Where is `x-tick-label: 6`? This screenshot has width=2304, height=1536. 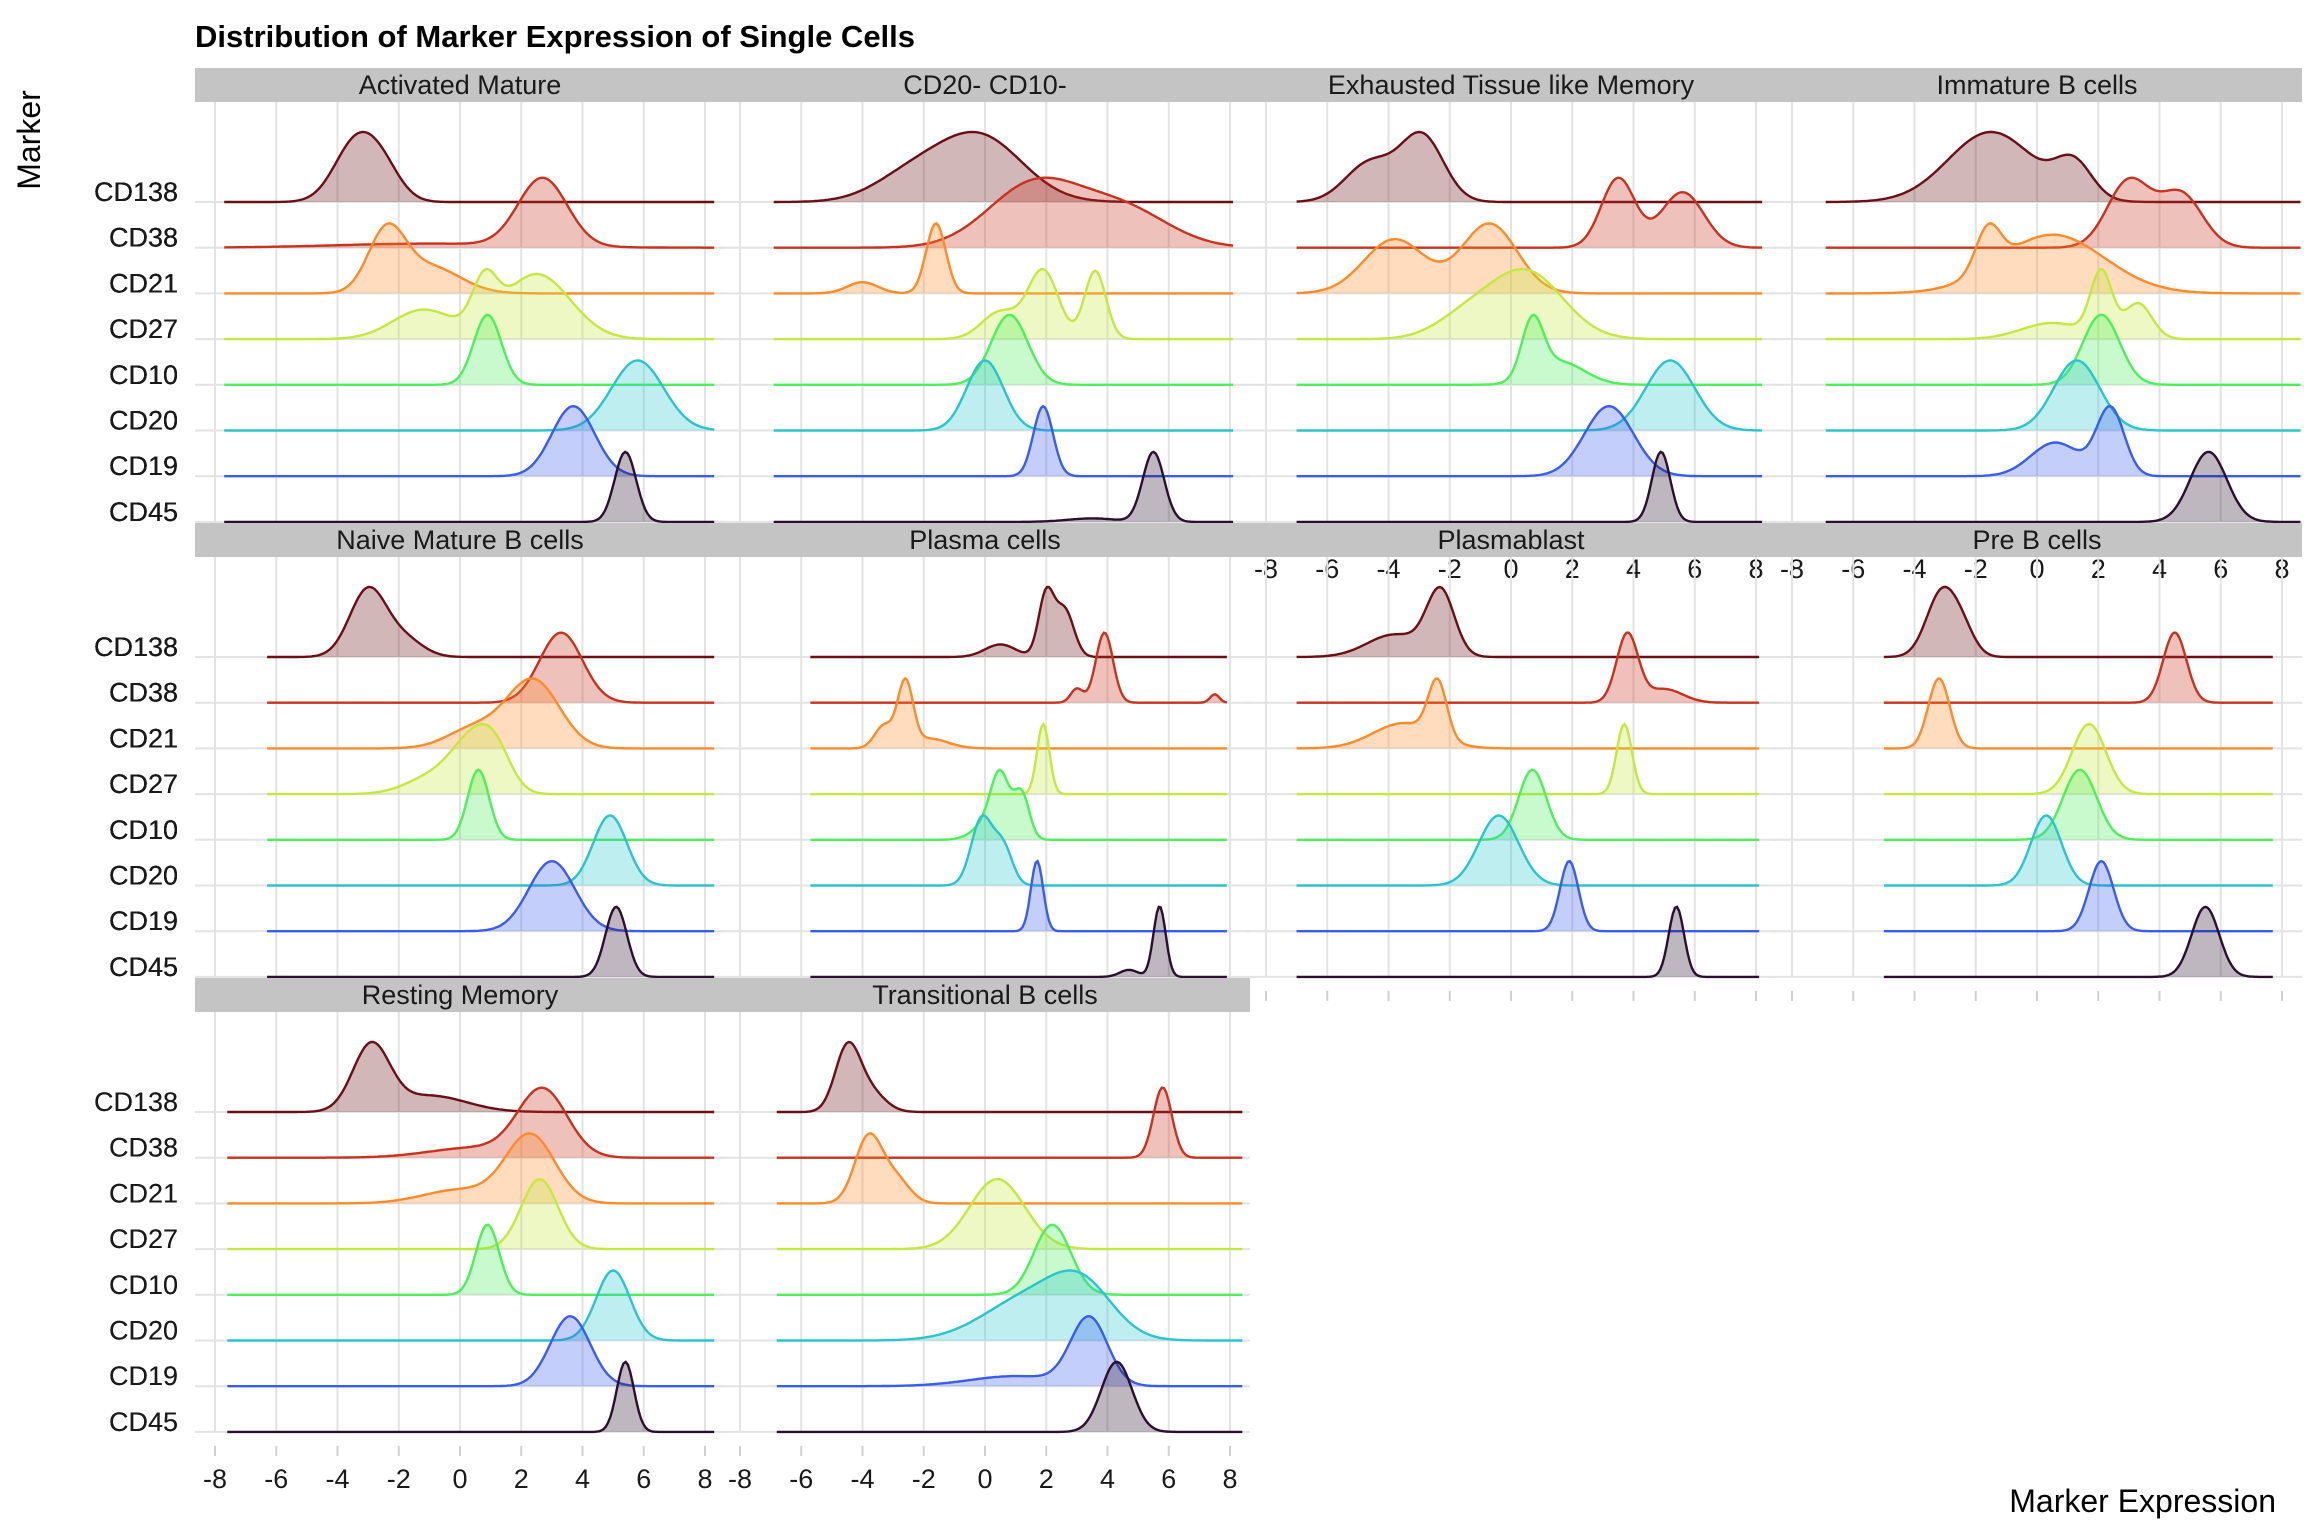 x-tick-label: 6 is located at coordinates (1168, 1479).